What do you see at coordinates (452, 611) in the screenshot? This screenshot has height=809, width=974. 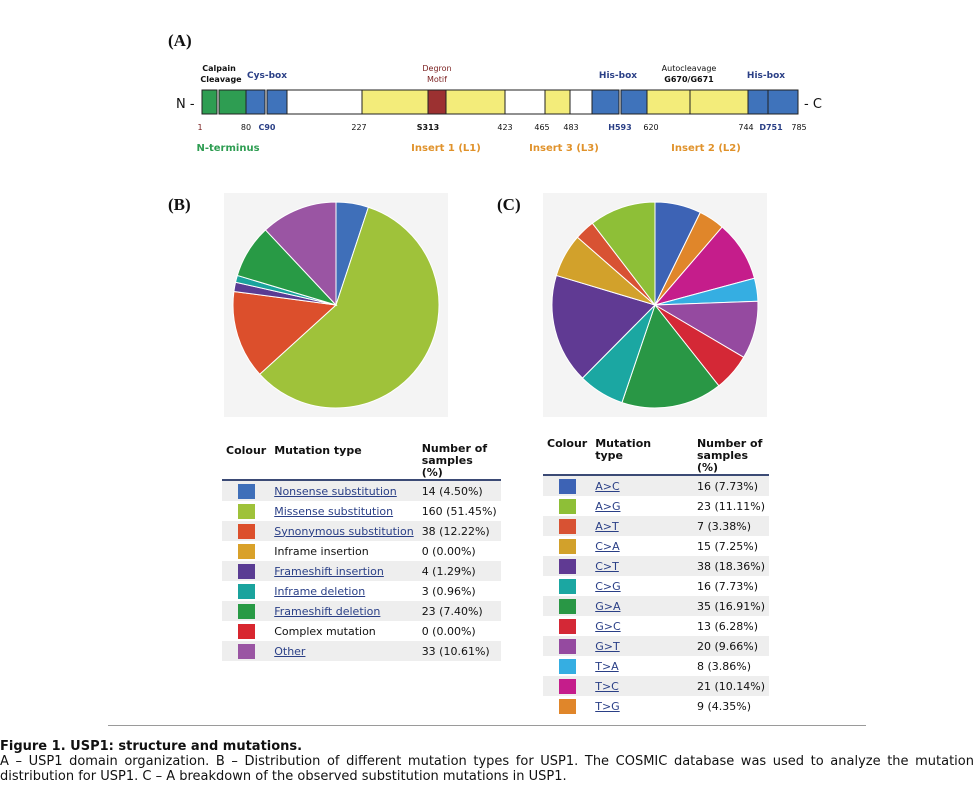 I see `sample-count: 23 (7.40%)` at bounding box center [452, 611].